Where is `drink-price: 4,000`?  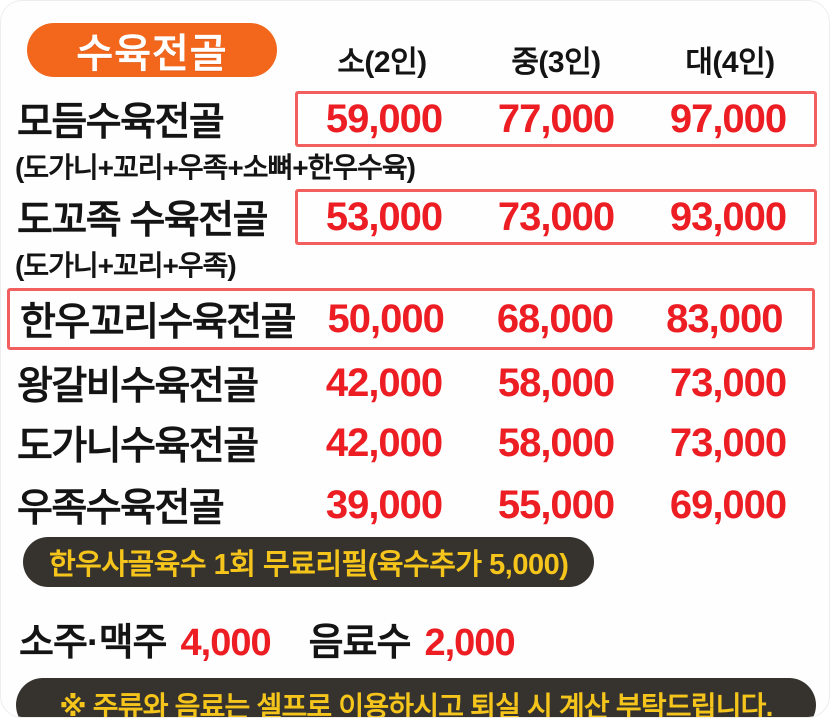
drink-price: 4,000 is located at coordinates (226, 643).